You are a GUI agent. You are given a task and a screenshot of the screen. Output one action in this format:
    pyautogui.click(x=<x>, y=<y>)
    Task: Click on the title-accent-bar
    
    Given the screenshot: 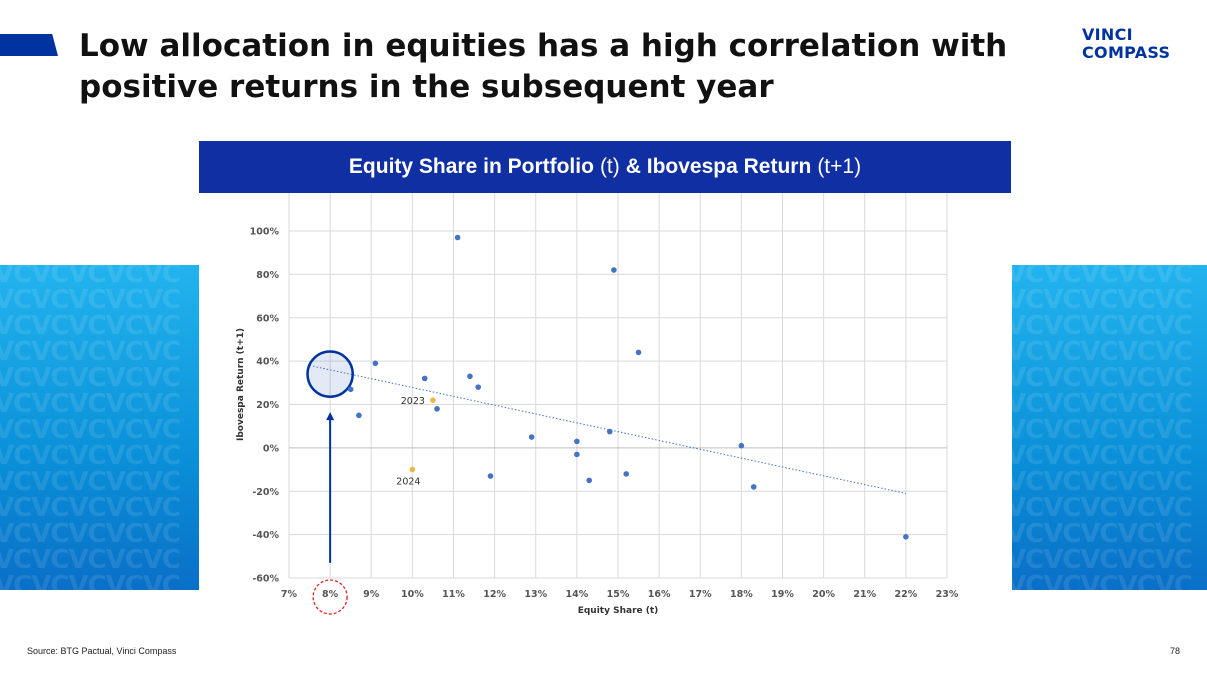 What is the action you would take?
    pyautogui.click(x=29, y=45)
    